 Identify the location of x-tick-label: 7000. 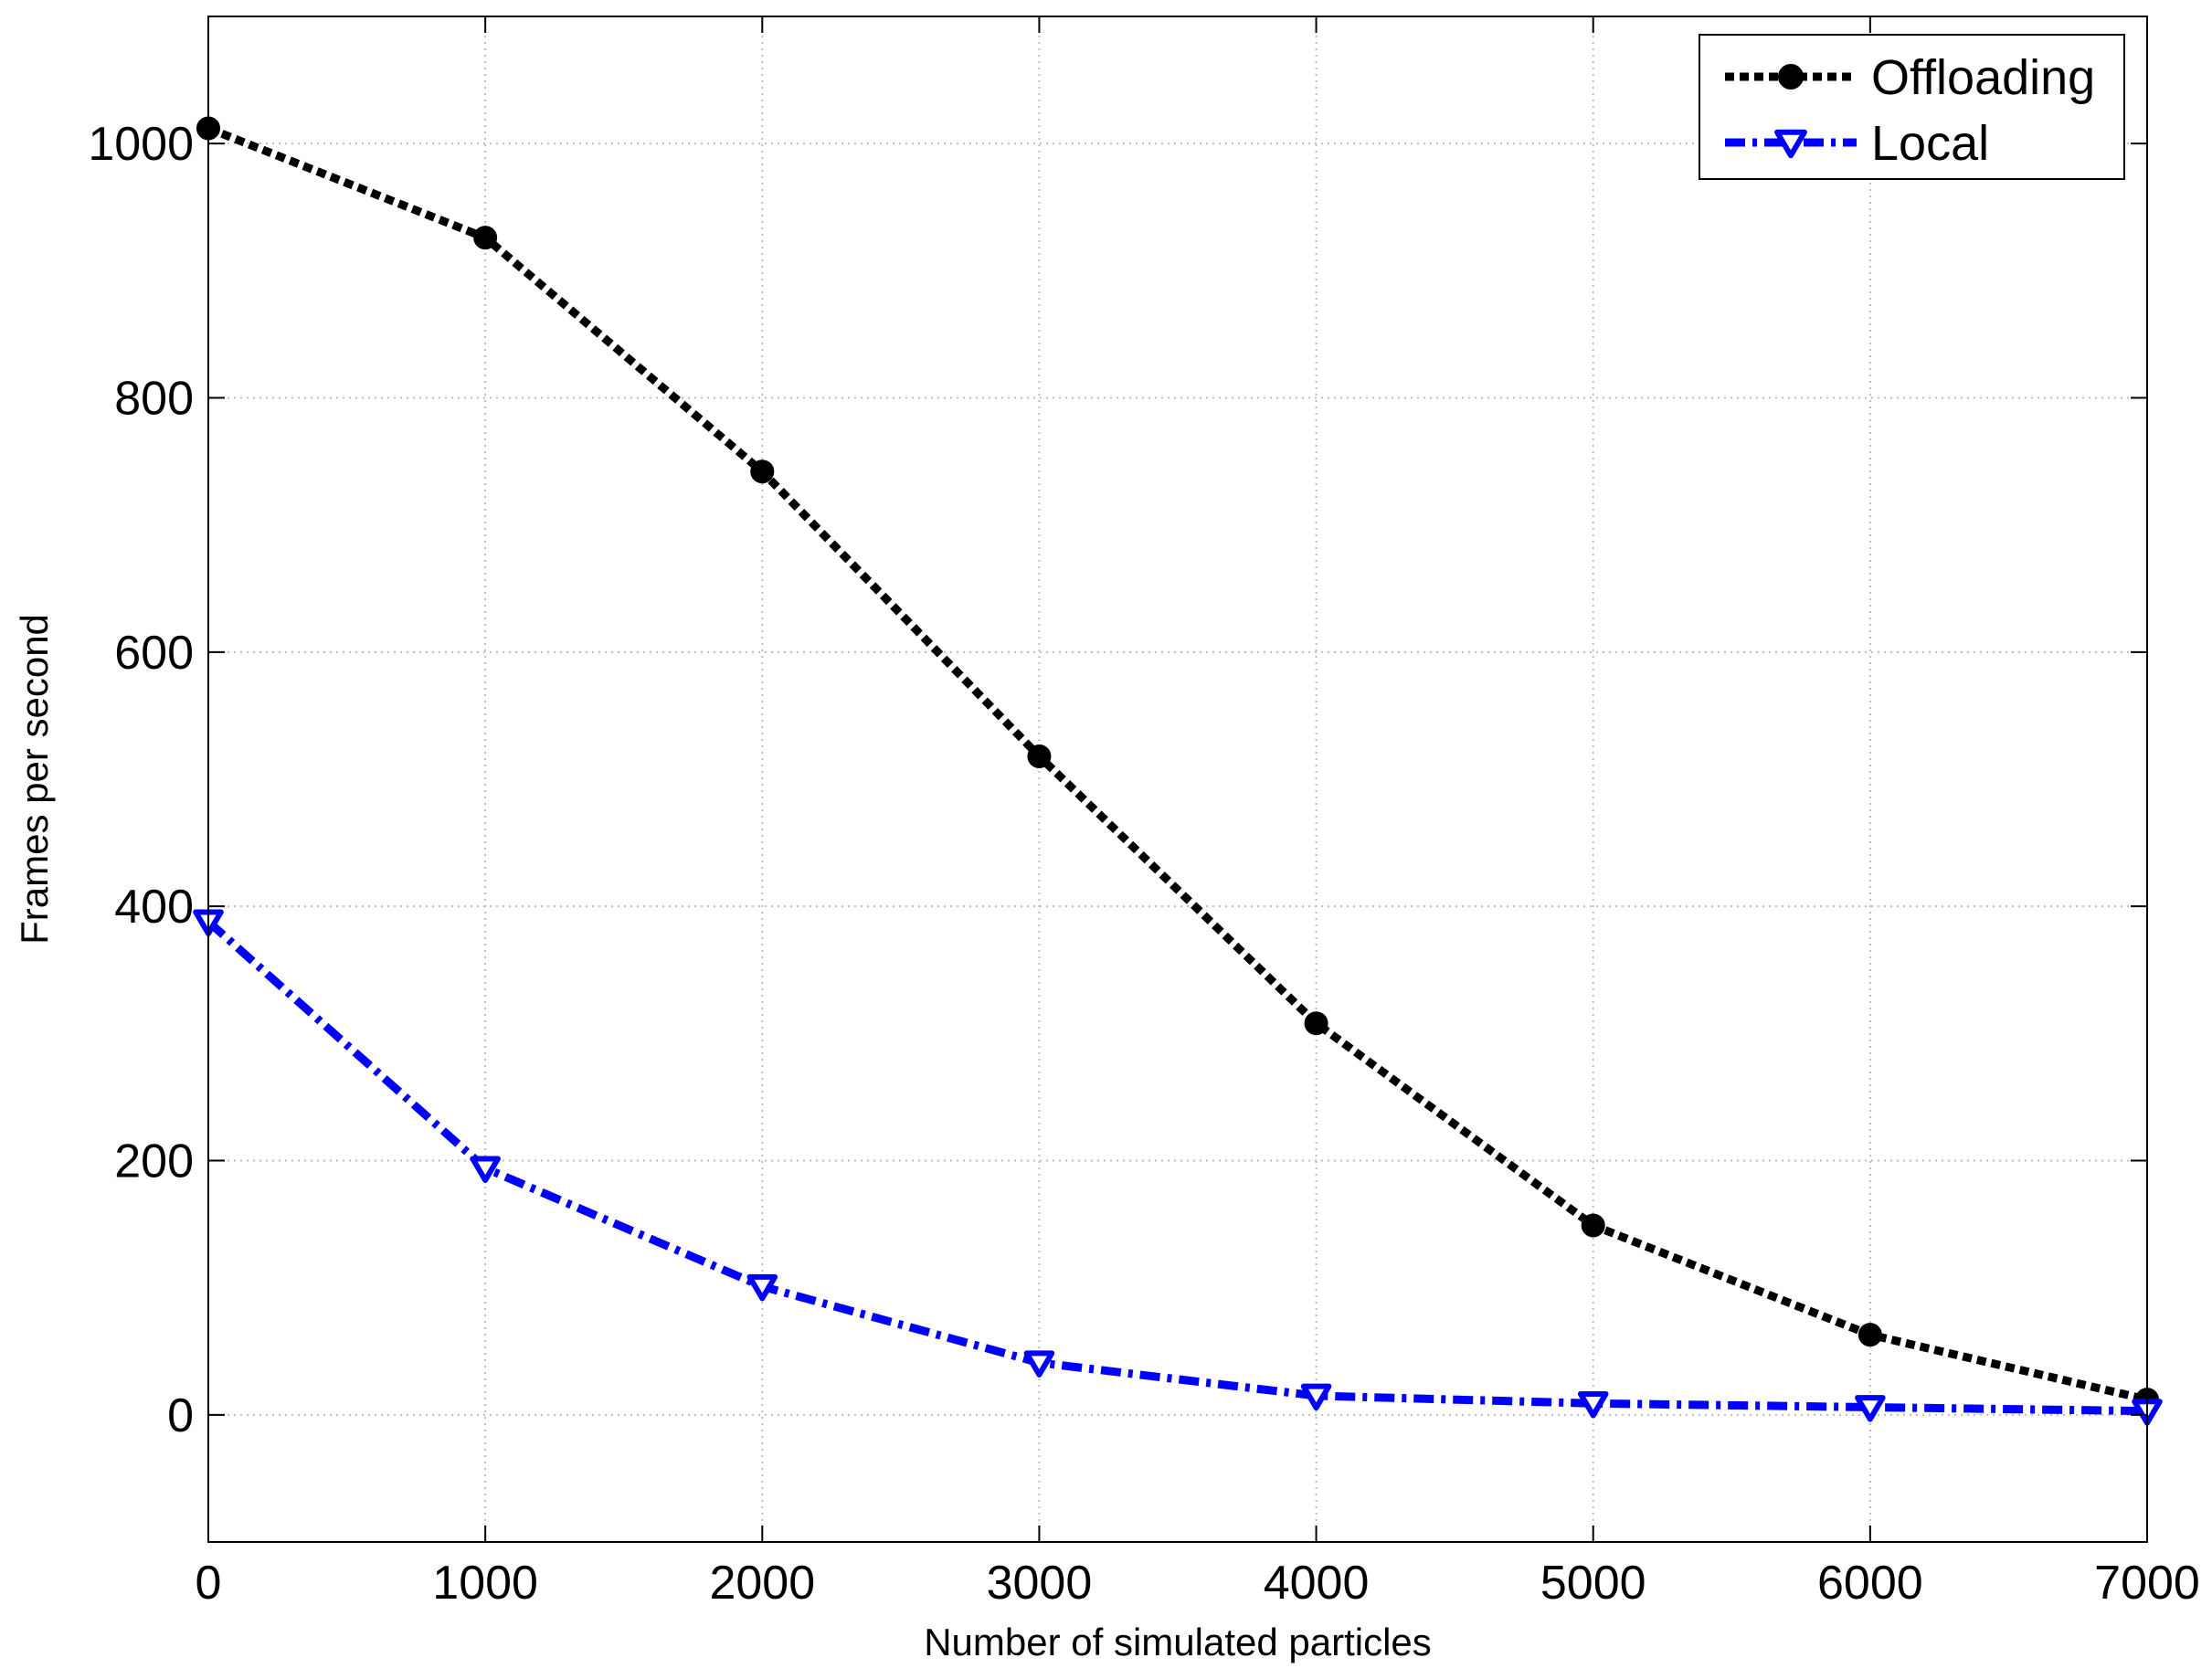
(2147, 1583).